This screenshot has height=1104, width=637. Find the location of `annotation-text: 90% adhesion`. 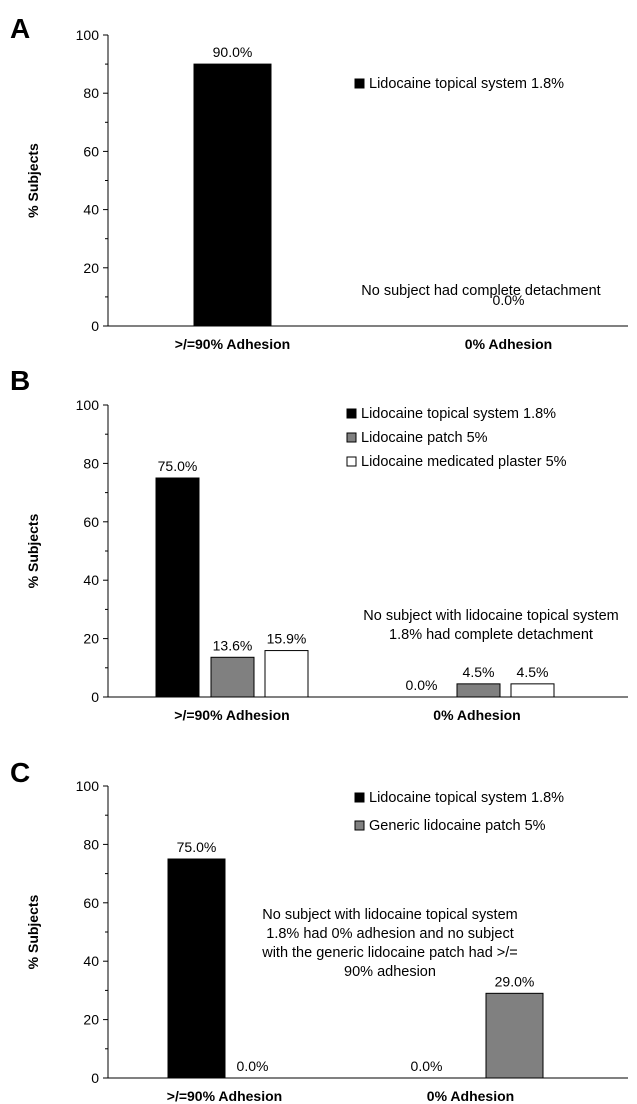

annotation-text: 90% adhesion is located at coordinates (390, 972).